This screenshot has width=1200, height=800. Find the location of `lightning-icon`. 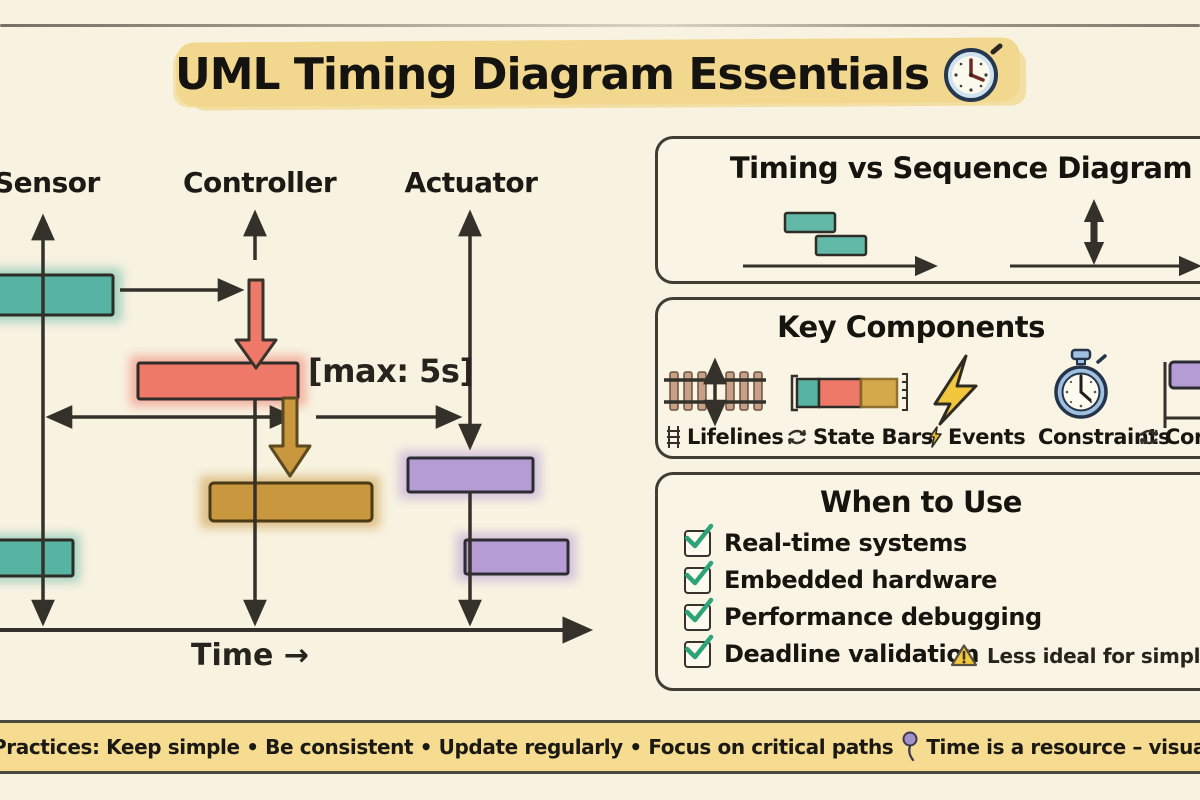

lightning-icon is located at coordinates (955, 390).